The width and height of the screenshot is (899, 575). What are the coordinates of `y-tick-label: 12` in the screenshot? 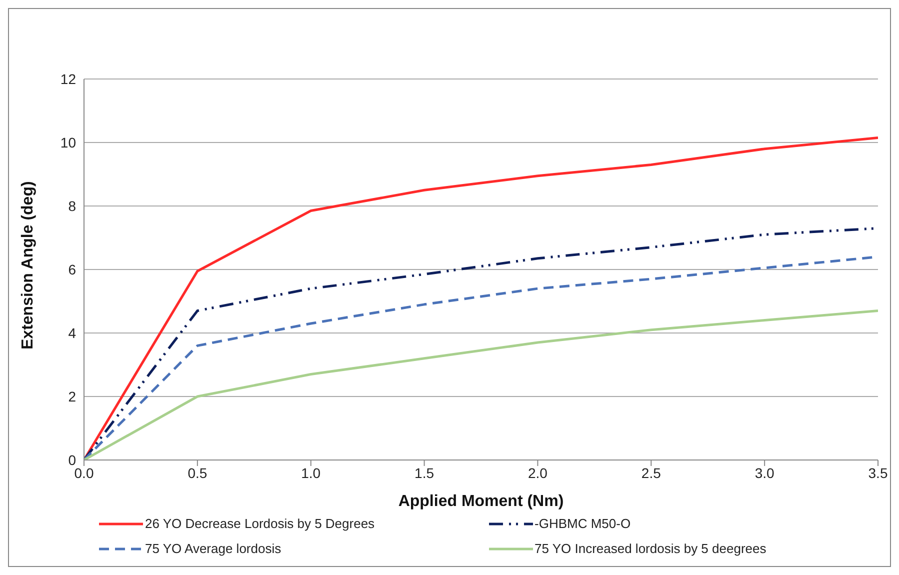 It's located at (68, 78).